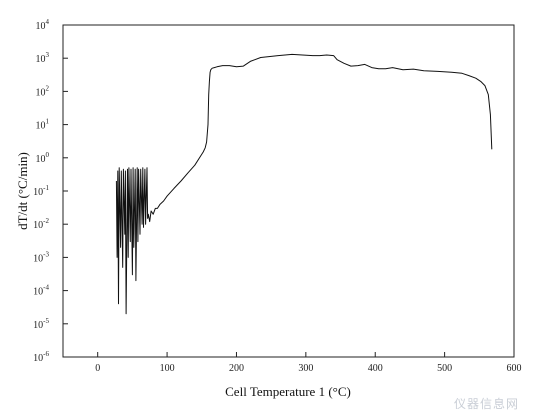  I want to click on y-tick-label: 10⁰, so click(43, 158).